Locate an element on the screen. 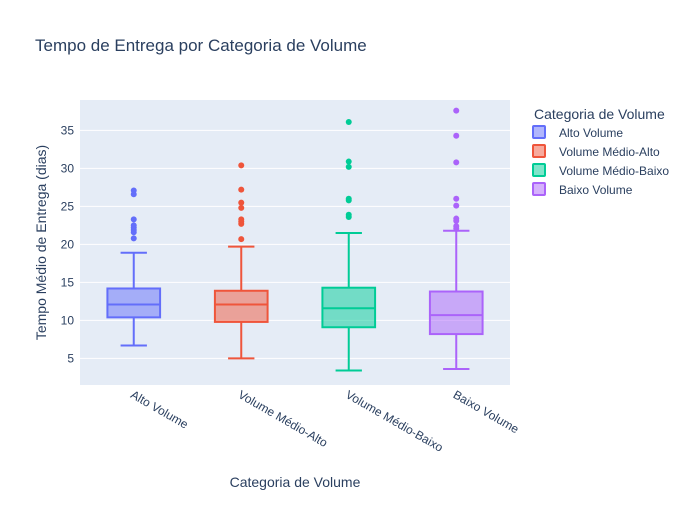 The image size is (700, 505). y-tick-label: 30 is located at coordinates (68, 168).